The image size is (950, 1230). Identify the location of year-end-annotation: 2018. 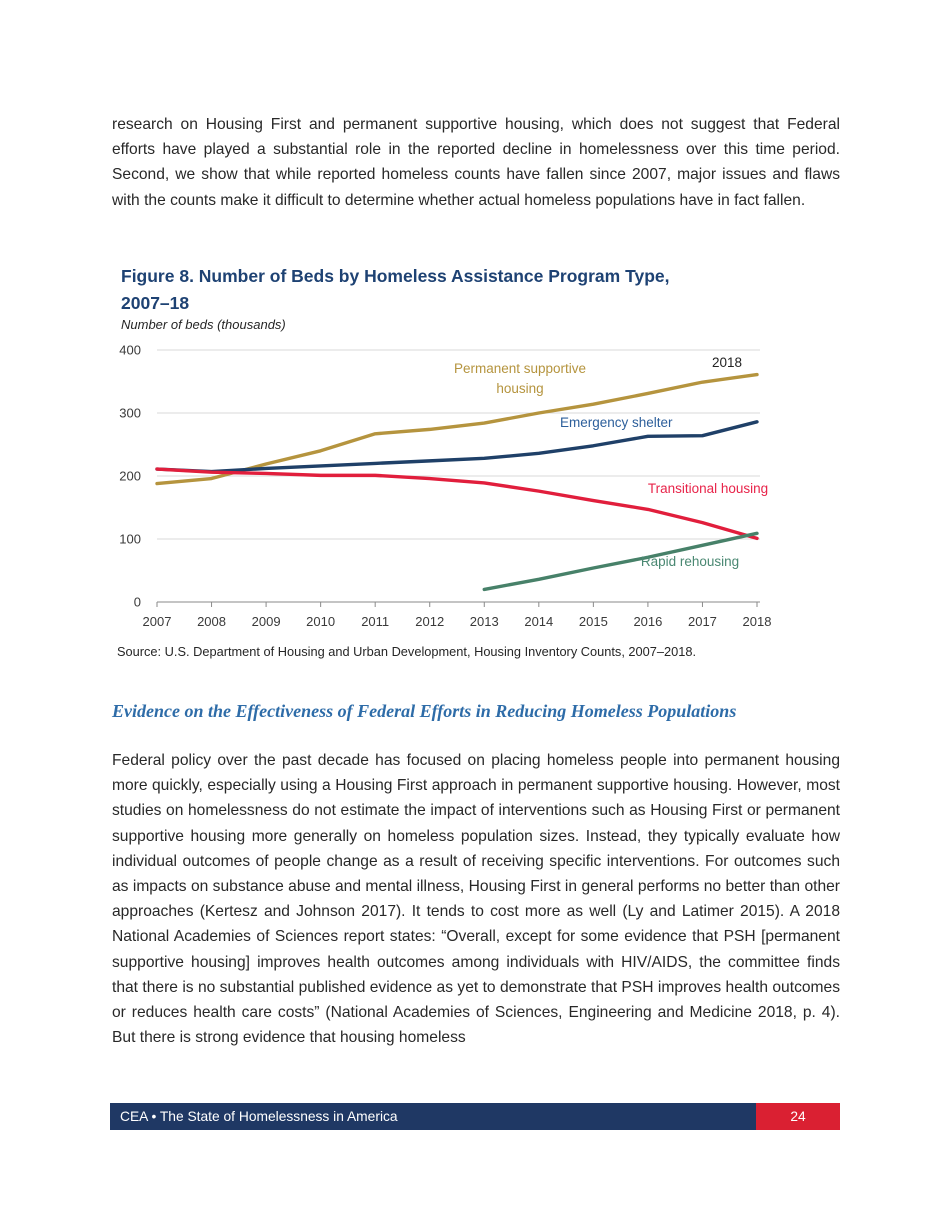
(727, 362).